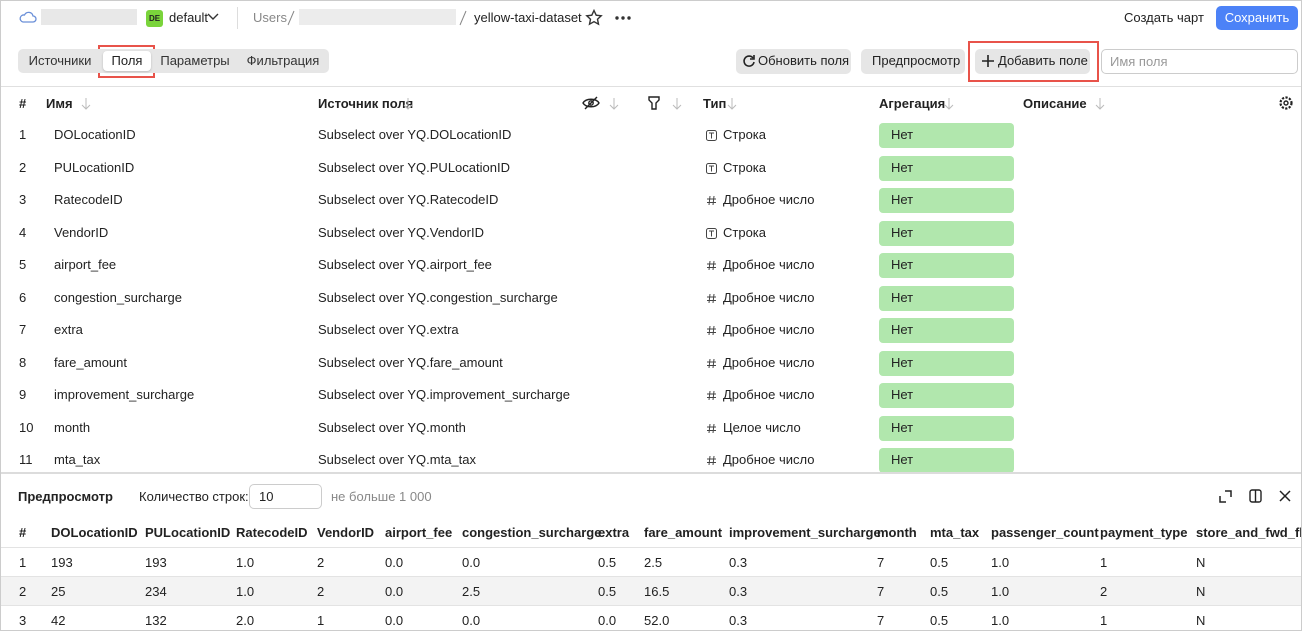 This screenshot has height=631, width=1302. I want to click on preview-label: Предпросмотр, so click(916, 60).